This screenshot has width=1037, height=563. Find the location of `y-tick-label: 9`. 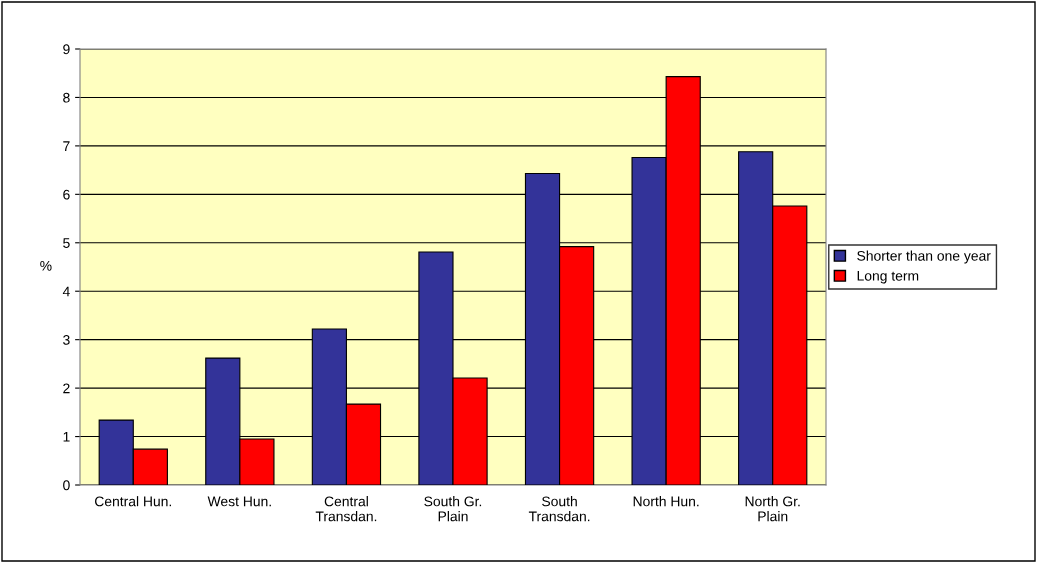

y-tick-label: 9 is located at coordinates (66, 49).